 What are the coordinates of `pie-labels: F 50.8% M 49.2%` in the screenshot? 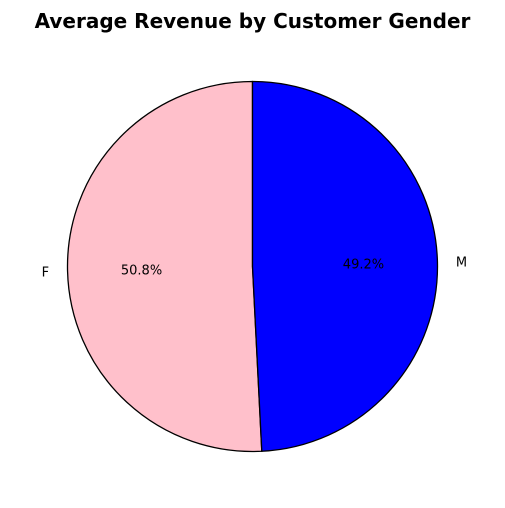 It's located at (255, 267).